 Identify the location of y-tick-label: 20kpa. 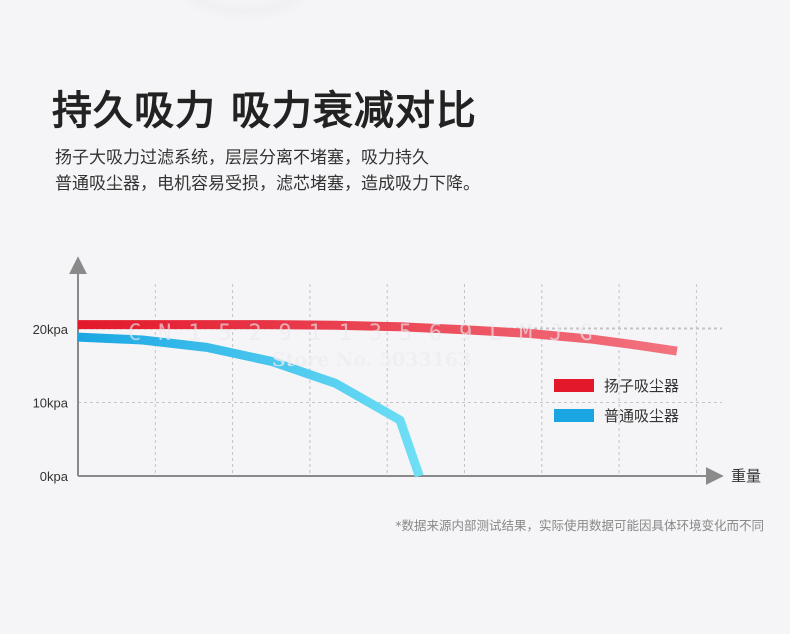
(51, 329).